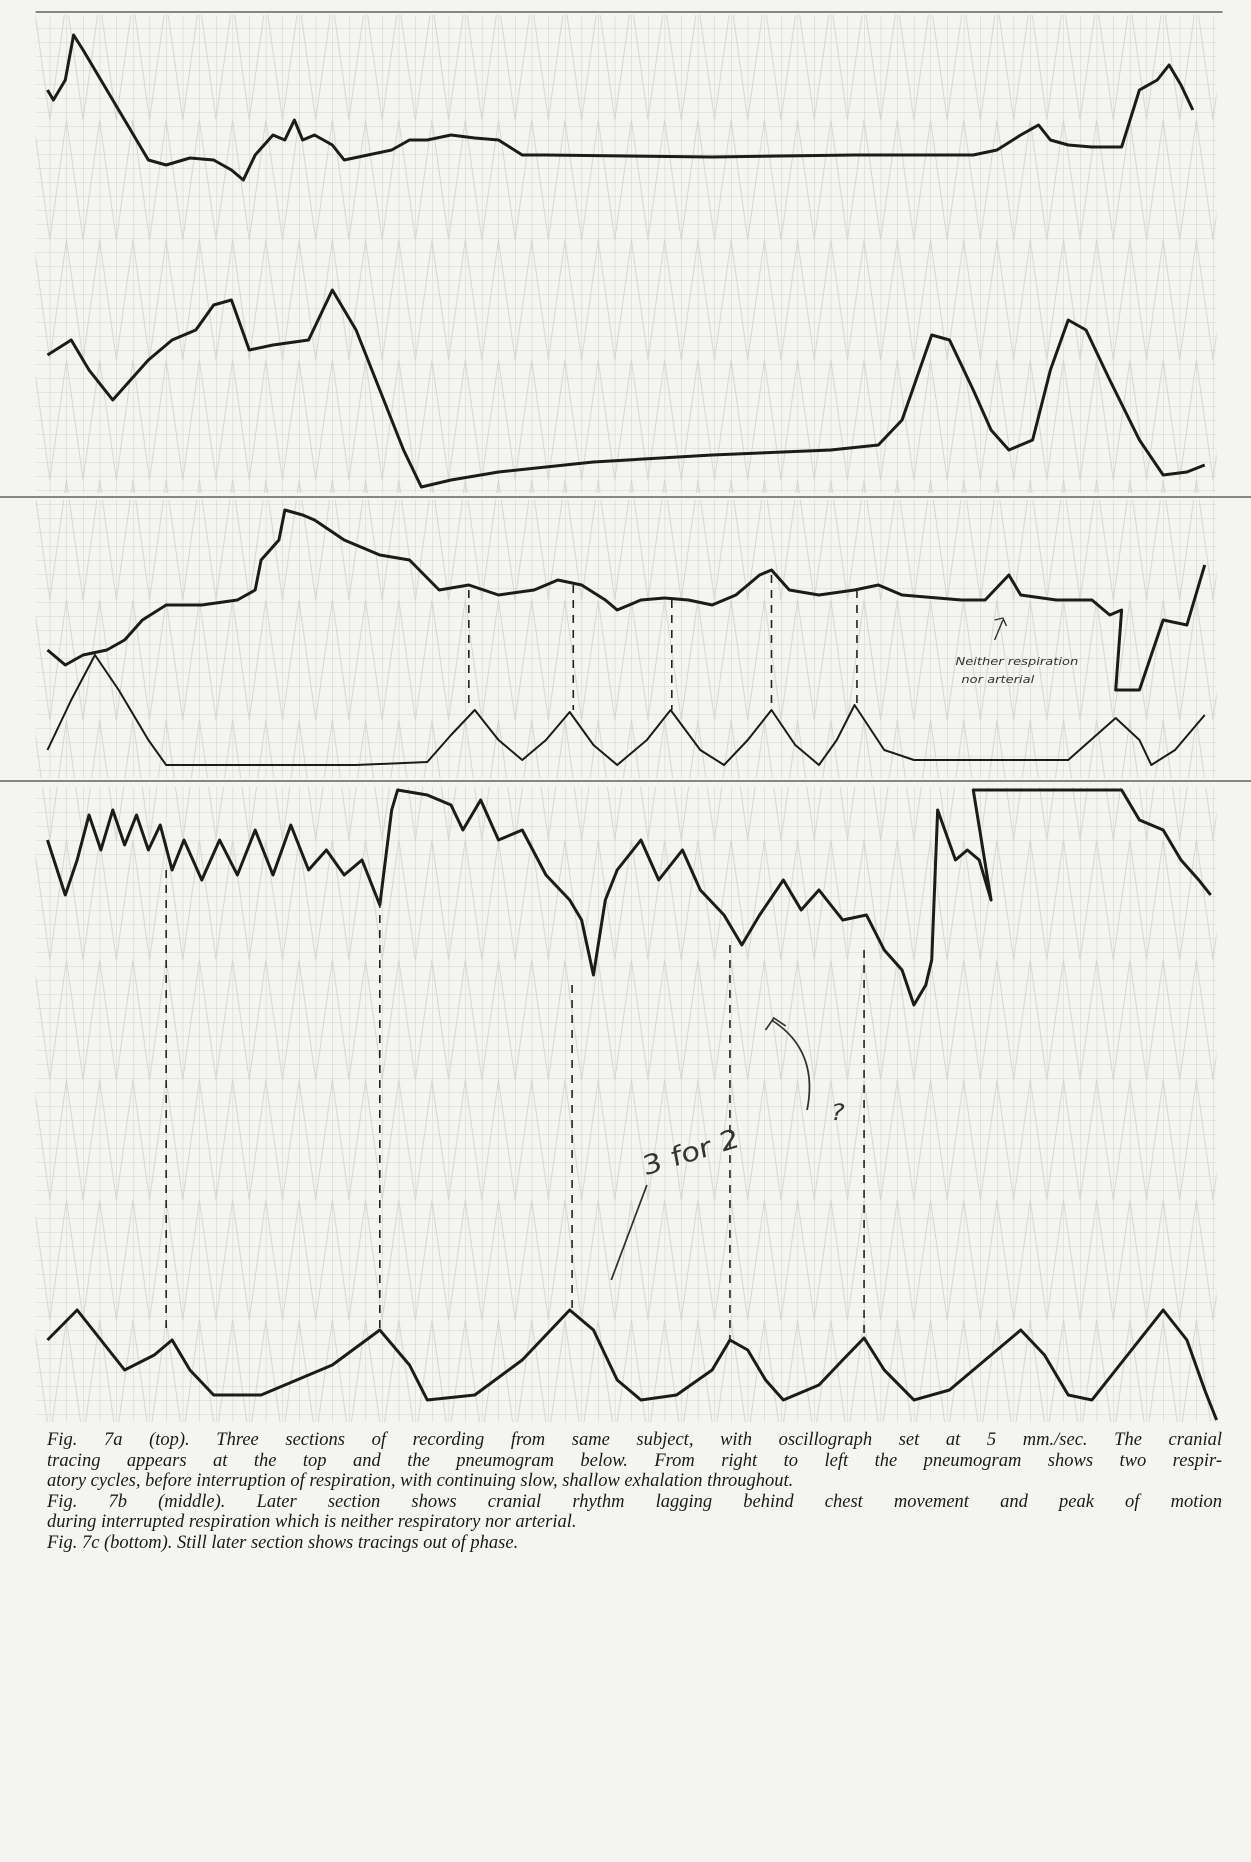 The height and width of the screenshot is (1862, 1251). I want to click on annotation: Neither respiration, so click(1016, 661).